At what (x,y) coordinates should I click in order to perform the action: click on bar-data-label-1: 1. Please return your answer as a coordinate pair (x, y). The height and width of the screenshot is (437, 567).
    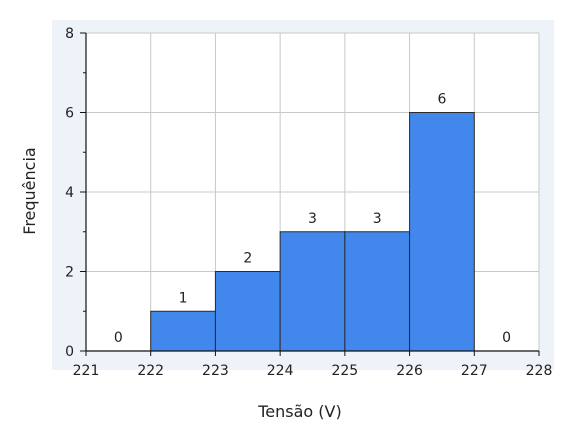
    Looking at the image, I should click on (183, 298).